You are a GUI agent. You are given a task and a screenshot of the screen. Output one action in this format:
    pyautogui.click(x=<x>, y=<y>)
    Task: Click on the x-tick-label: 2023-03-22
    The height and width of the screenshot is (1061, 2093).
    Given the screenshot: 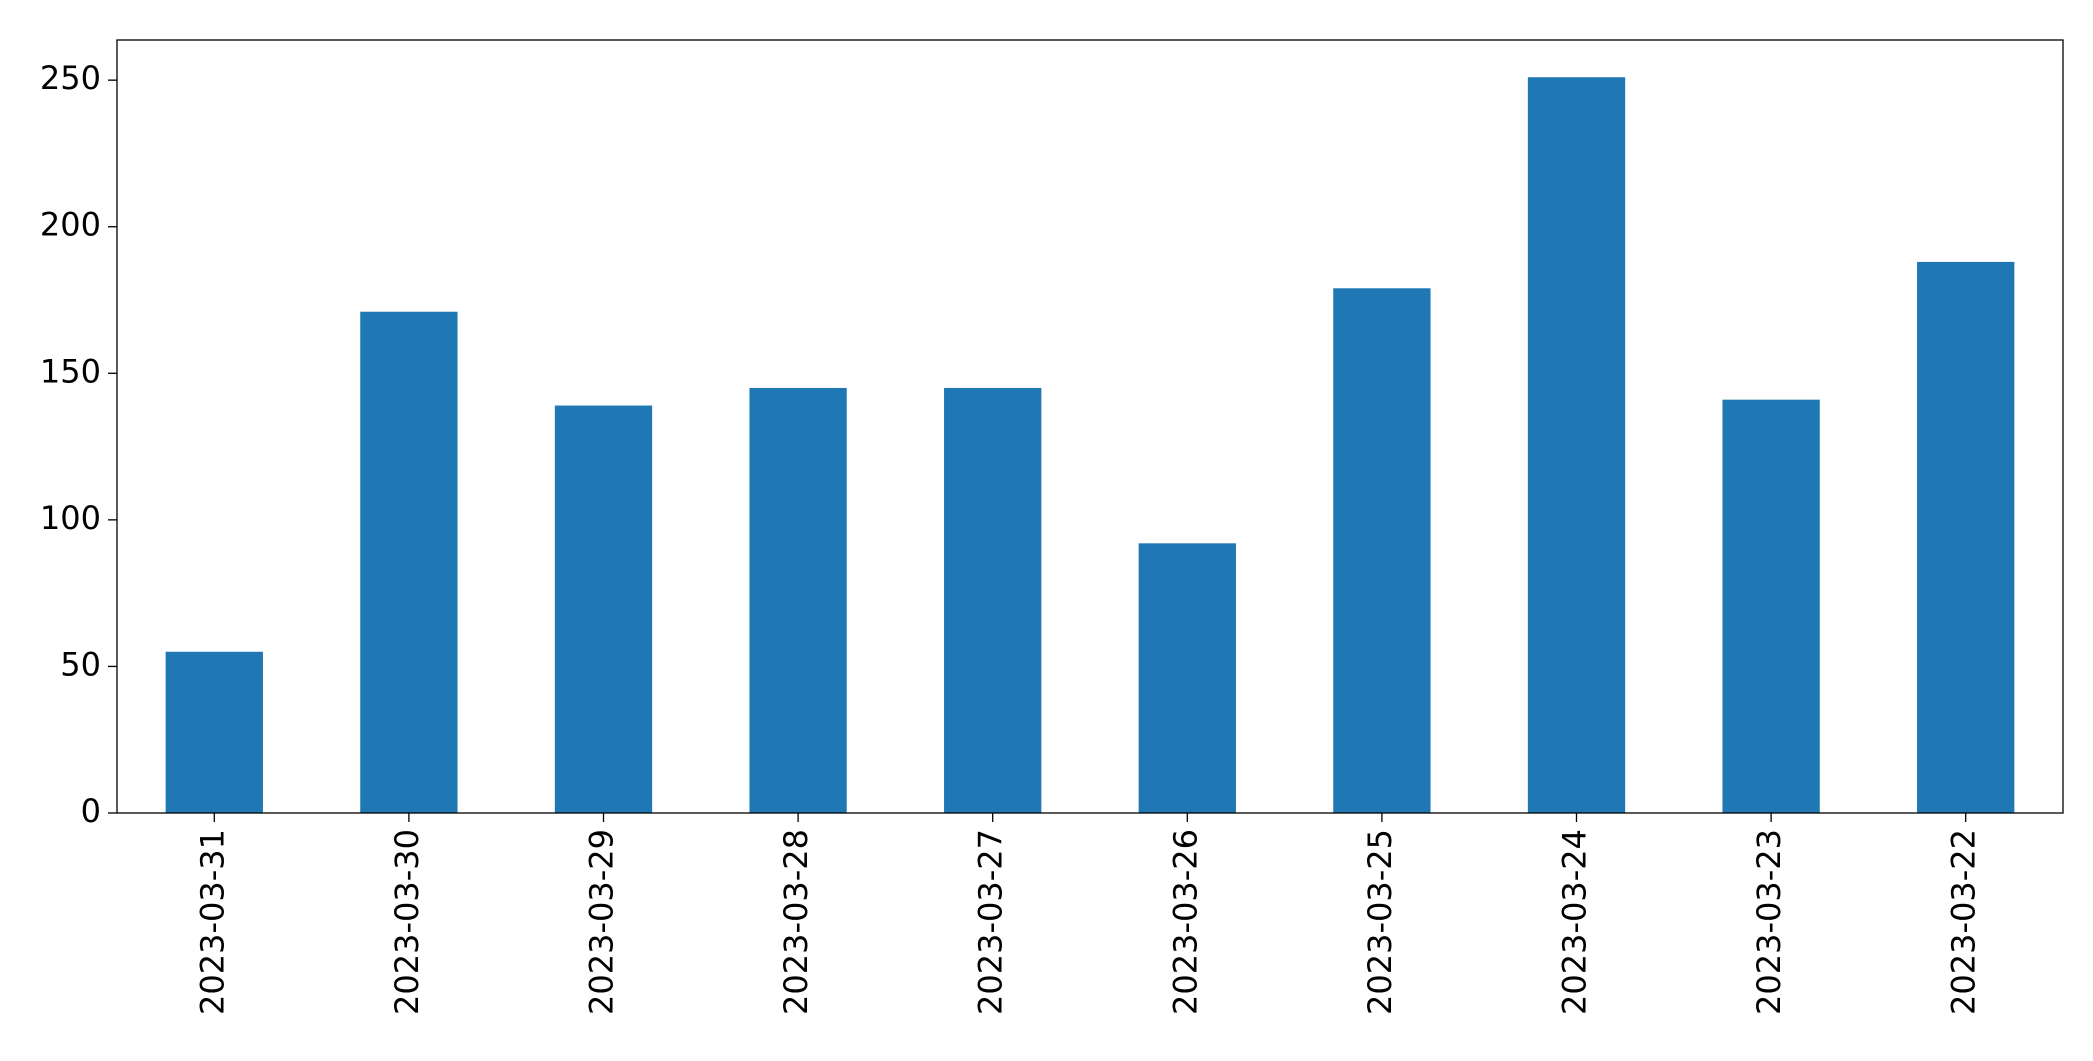 What is the action you would take?
    pyautogui.click(x=1964, y=922)
    